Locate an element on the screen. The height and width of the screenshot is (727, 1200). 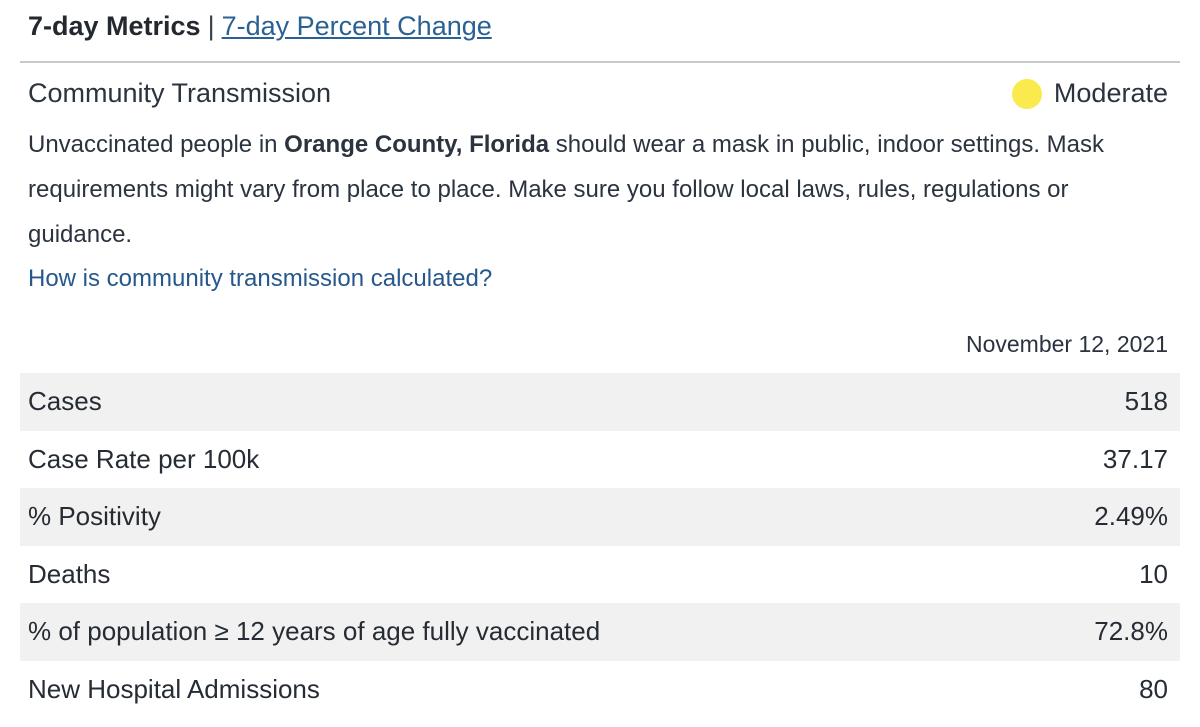
metric-label: Case Rate per 100k is located at coordinates (144, 458).